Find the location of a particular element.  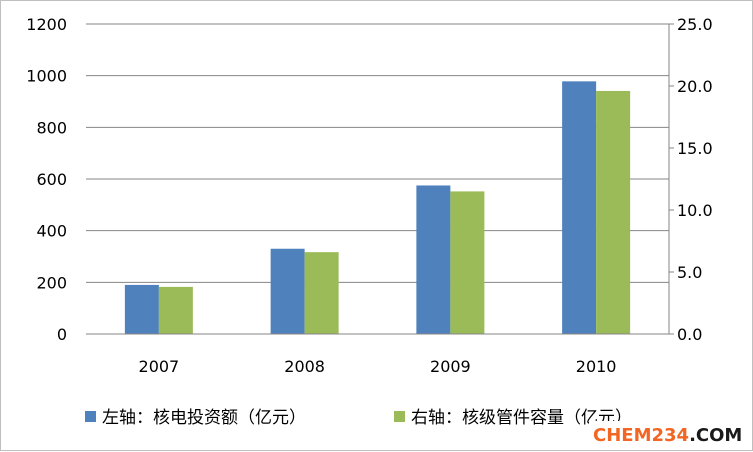

legend-label-right-series: 右轴：核级管件容量（亿元） is located at coordinates (521, 418).